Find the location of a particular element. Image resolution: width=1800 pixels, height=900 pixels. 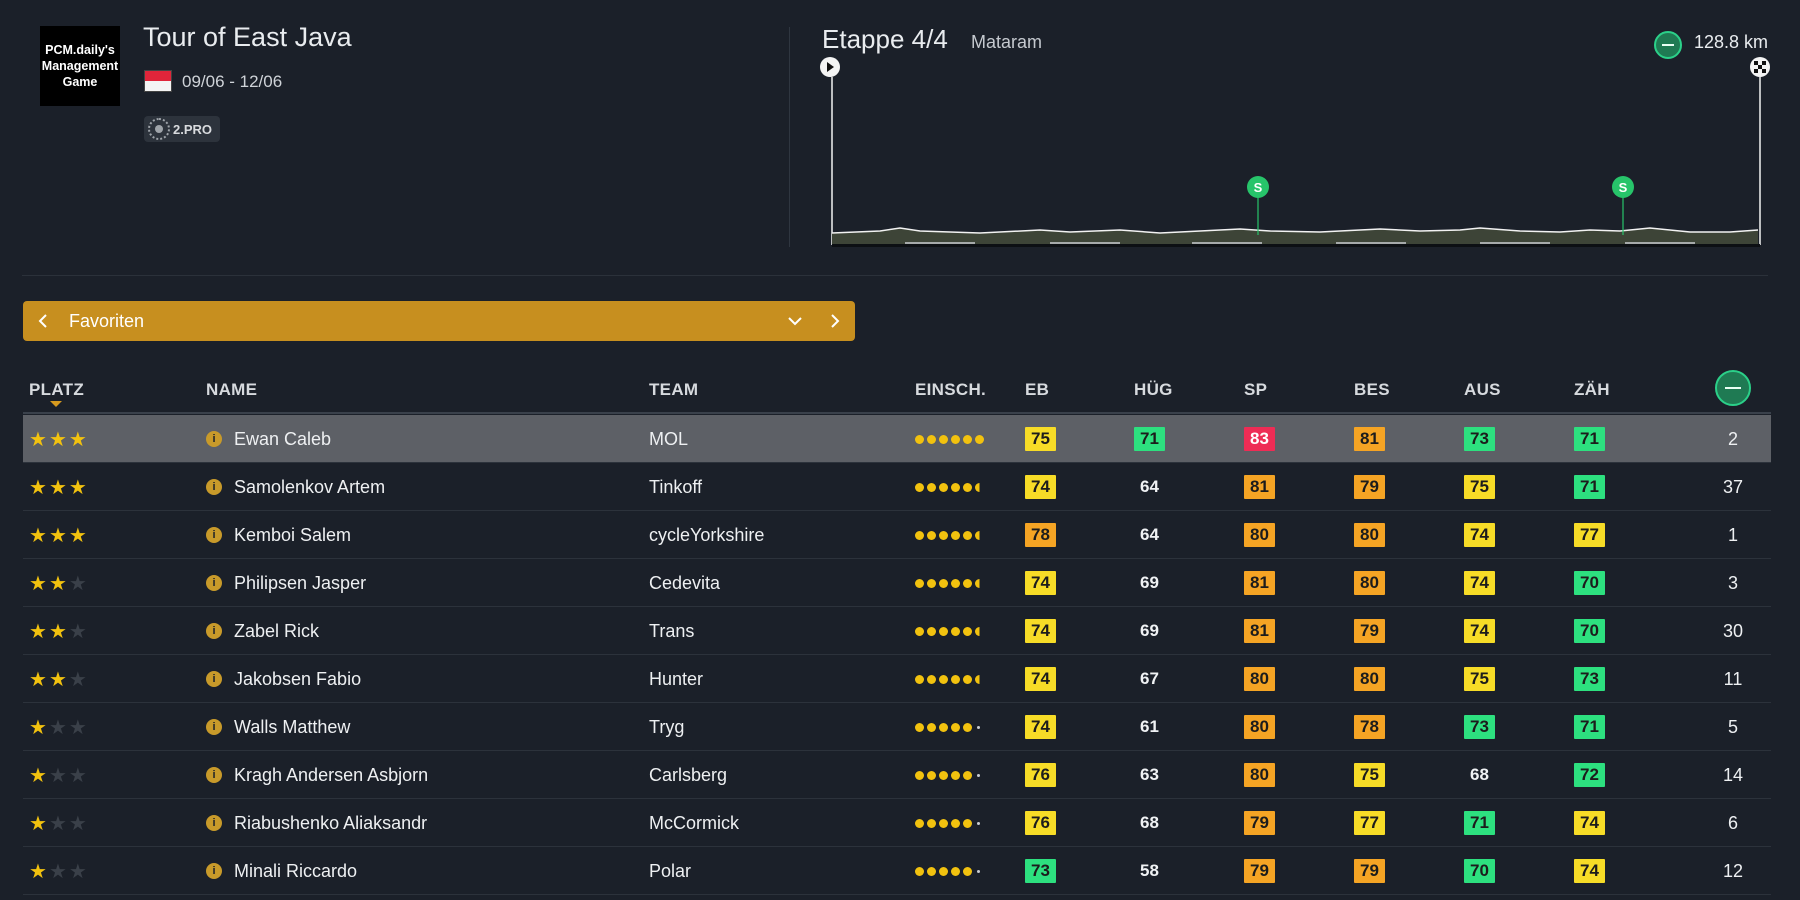

rider-name: Kragh Andersen Asbjorn is located at coordinates (331, 774).